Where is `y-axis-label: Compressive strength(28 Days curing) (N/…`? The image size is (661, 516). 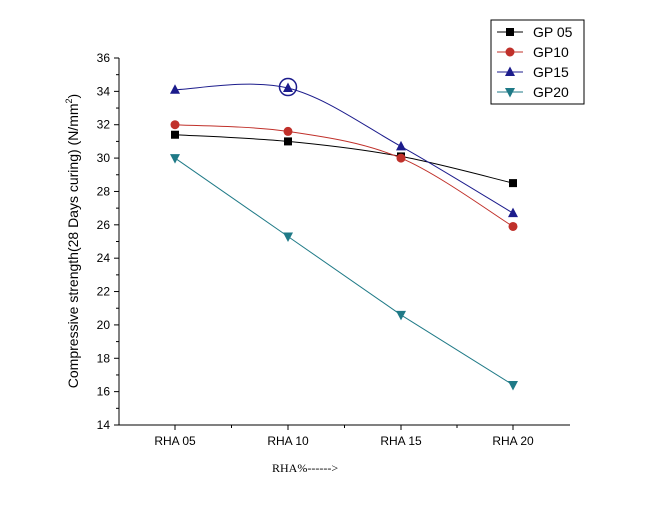 y-axis-label: Compressive strength(28 Days curing) (N/… is located at coordinates (72, 241).